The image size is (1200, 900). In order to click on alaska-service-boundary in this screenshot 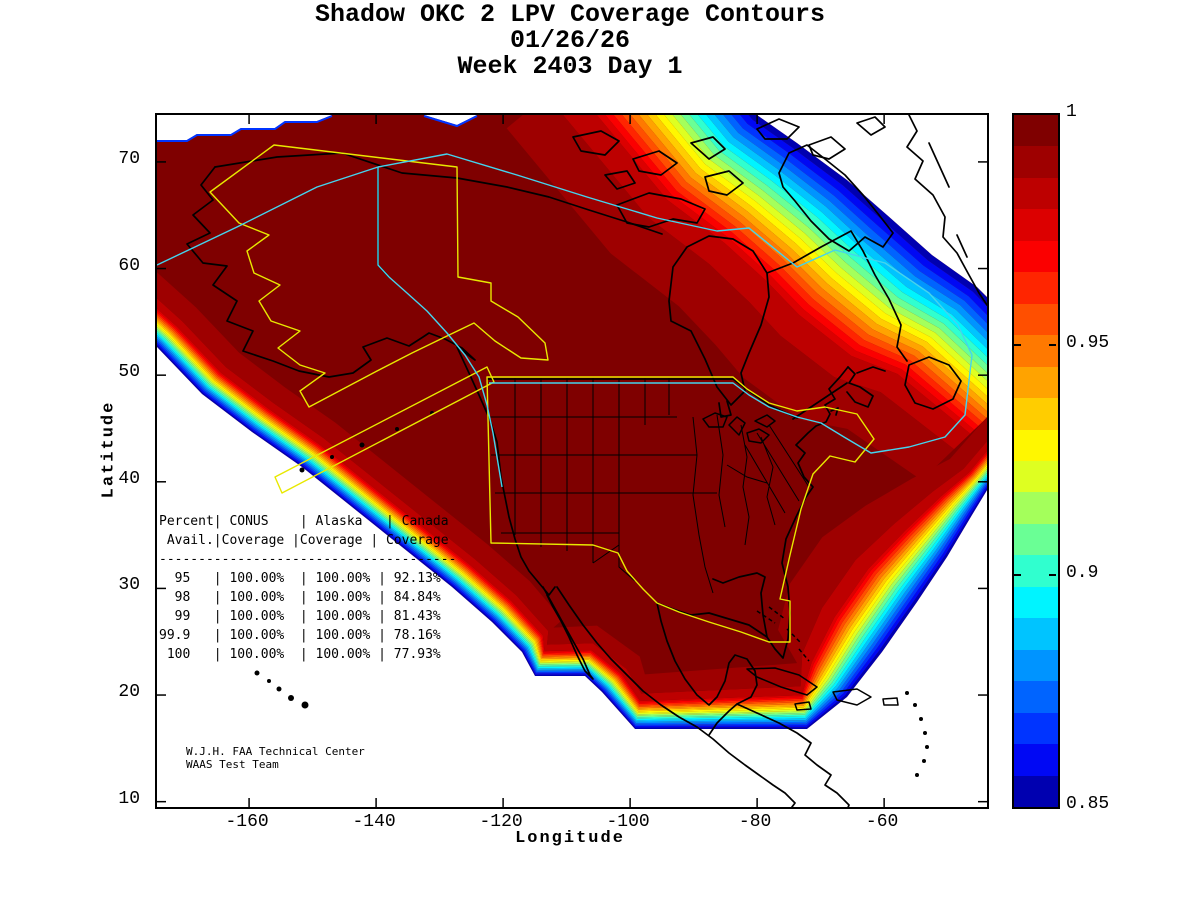, I will do `click(379, 276)`.